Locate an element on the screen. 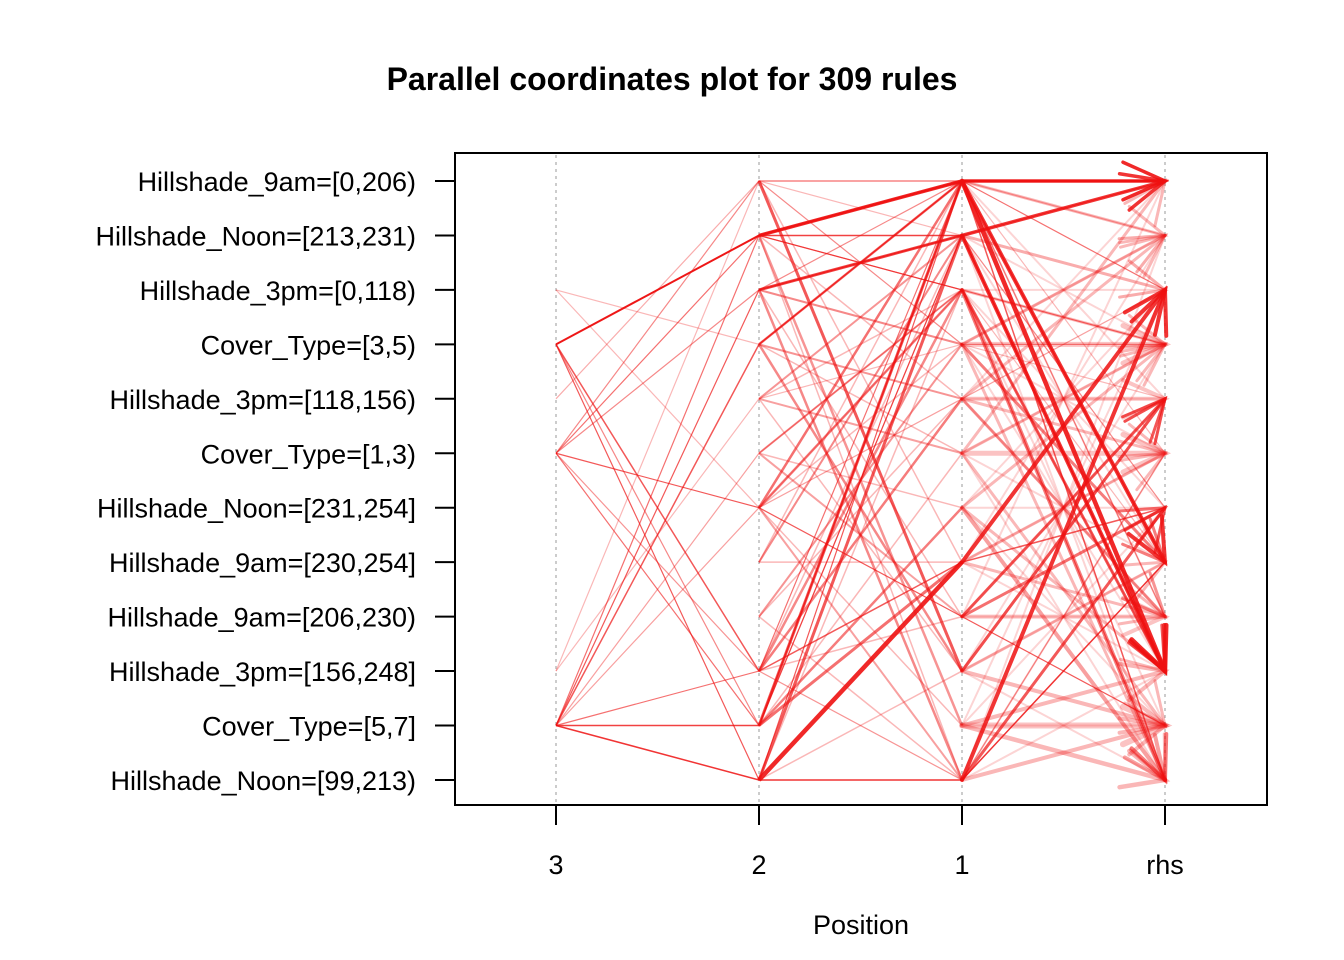  y-tick-label: Hillshade_Noon=[213,231) is located at coordinates (256, 236).